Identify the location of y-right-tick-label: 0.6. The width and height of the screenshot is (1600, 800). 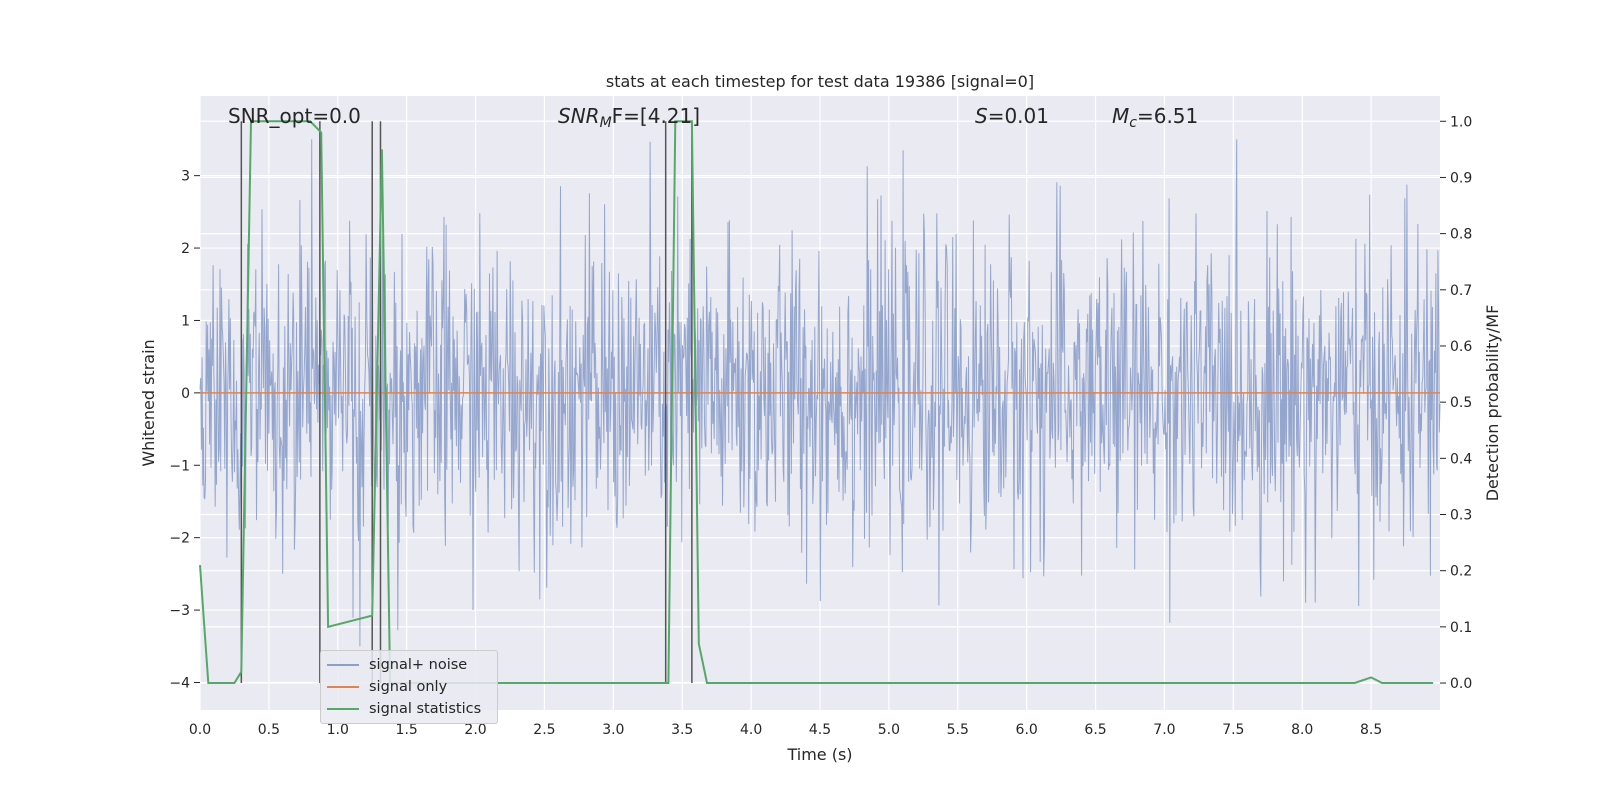
(1461, 347).